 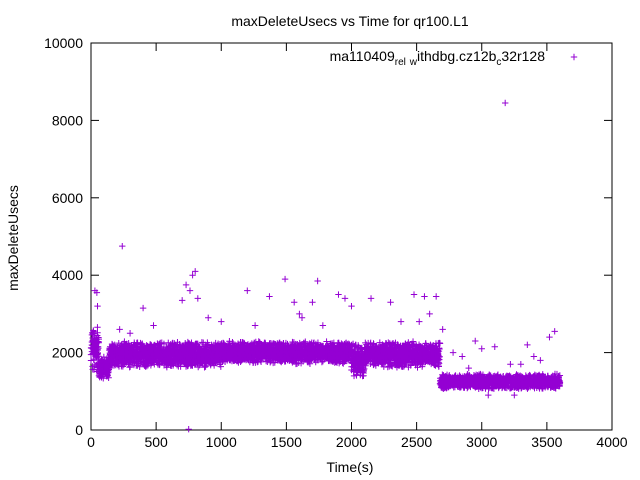 I want to click on x-tick-label: 1500, so click(x=286, y=442).